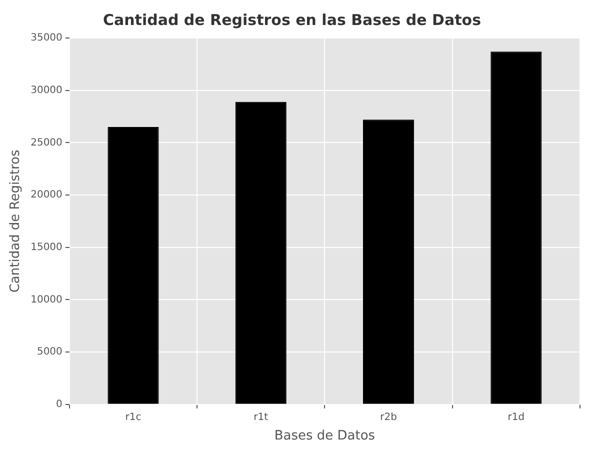 Image resolution: width=592 pixels, height=450 pixels. What do you see at coordinates (388, 417) in the screenshot?
I see `x-tick-label: r2b` at bounding box center [388, 417].